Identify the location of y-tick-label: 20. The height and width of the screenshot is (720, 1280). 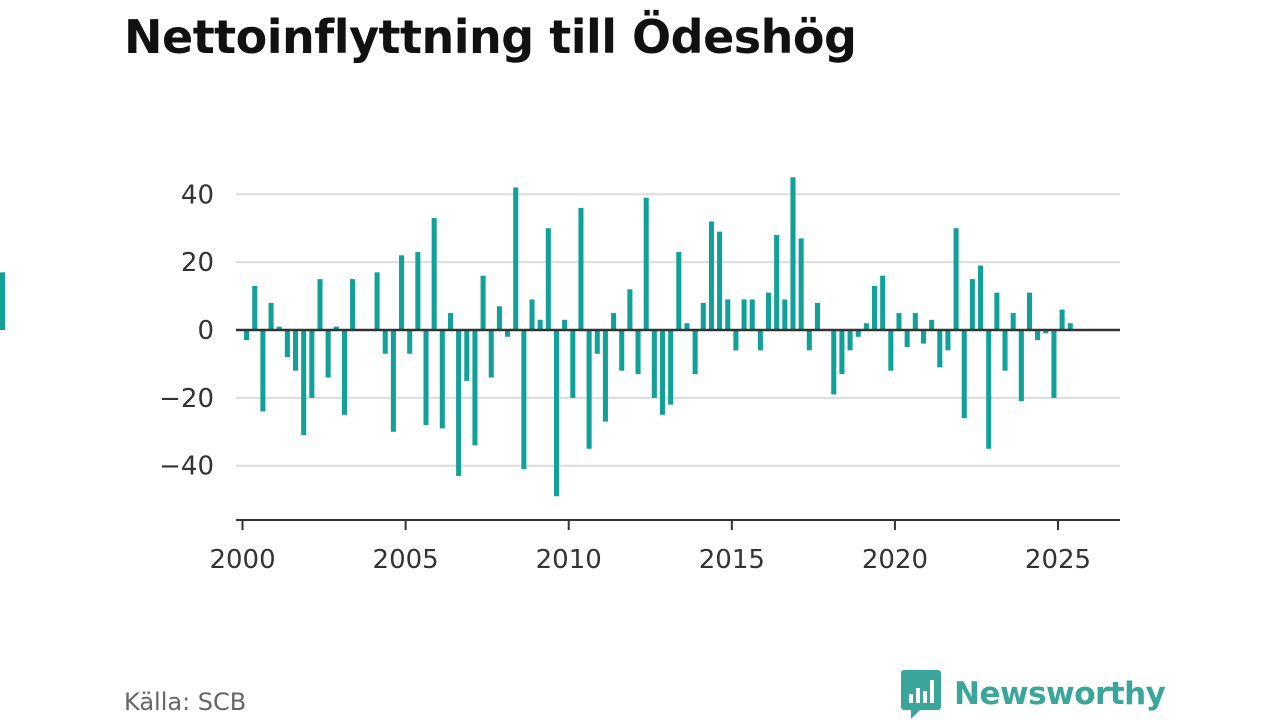
(197, 263).